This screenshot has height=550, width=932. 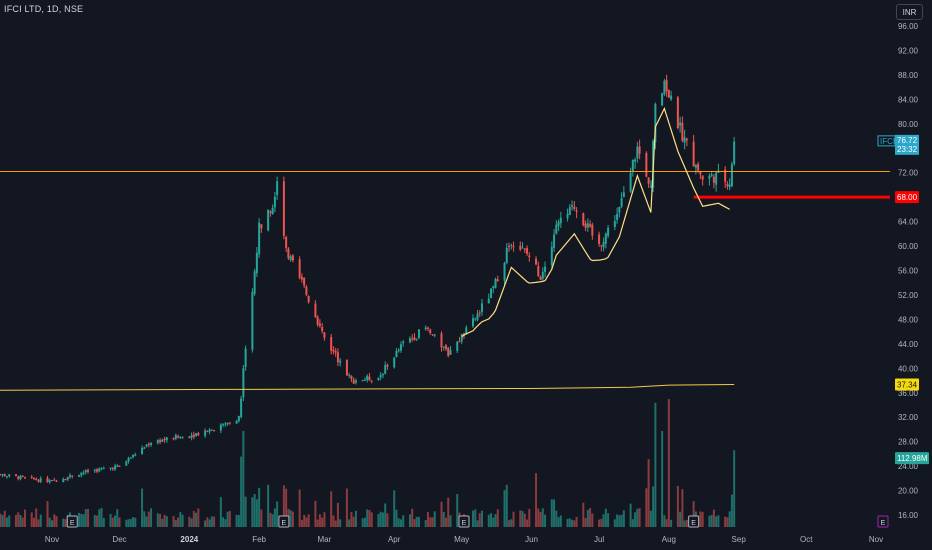 I want to click on volume-tag: 112.98M, so click(x=912, y=458).